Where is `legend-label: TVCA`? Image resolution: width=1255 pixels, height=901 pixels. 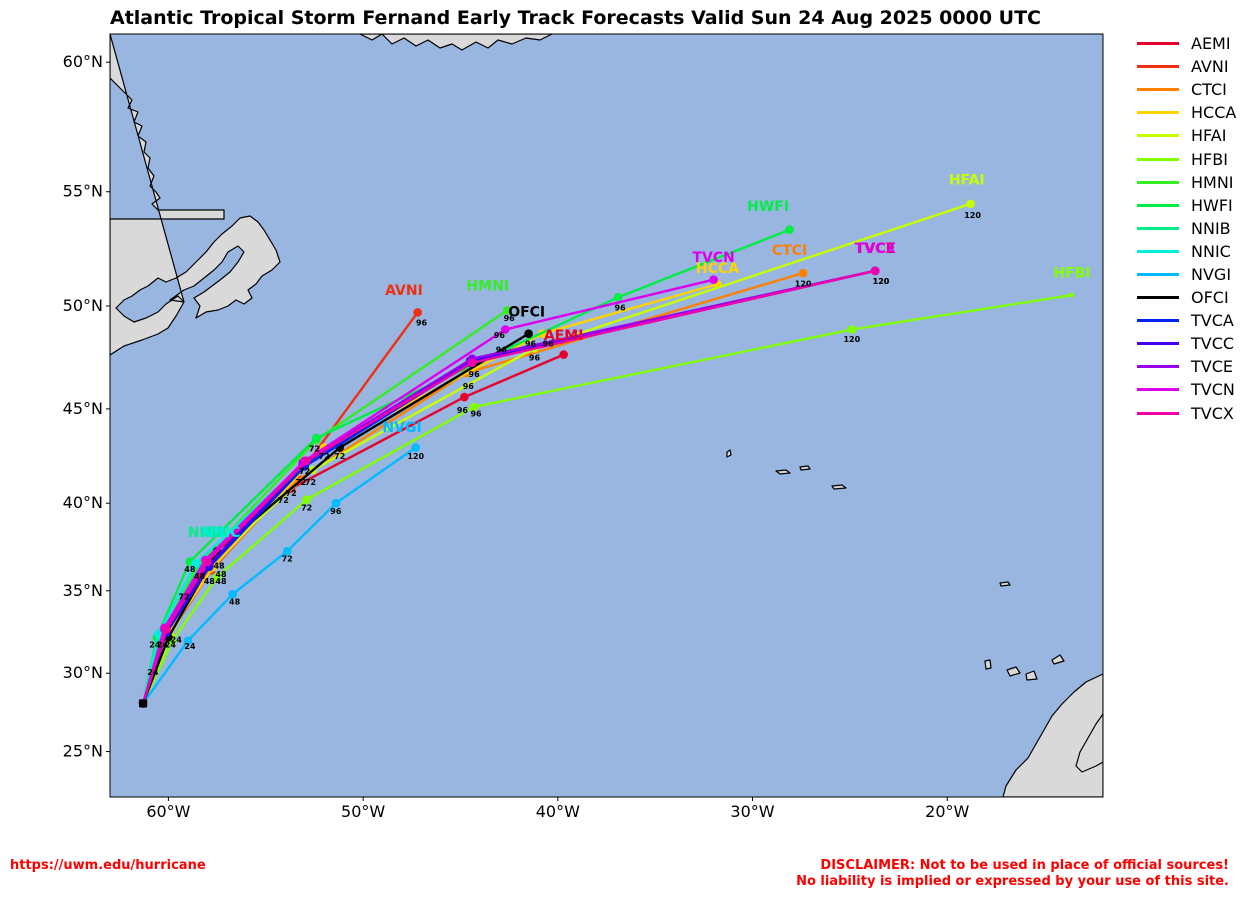
legend-label: TVCA is located at coordinates (1212, 321).